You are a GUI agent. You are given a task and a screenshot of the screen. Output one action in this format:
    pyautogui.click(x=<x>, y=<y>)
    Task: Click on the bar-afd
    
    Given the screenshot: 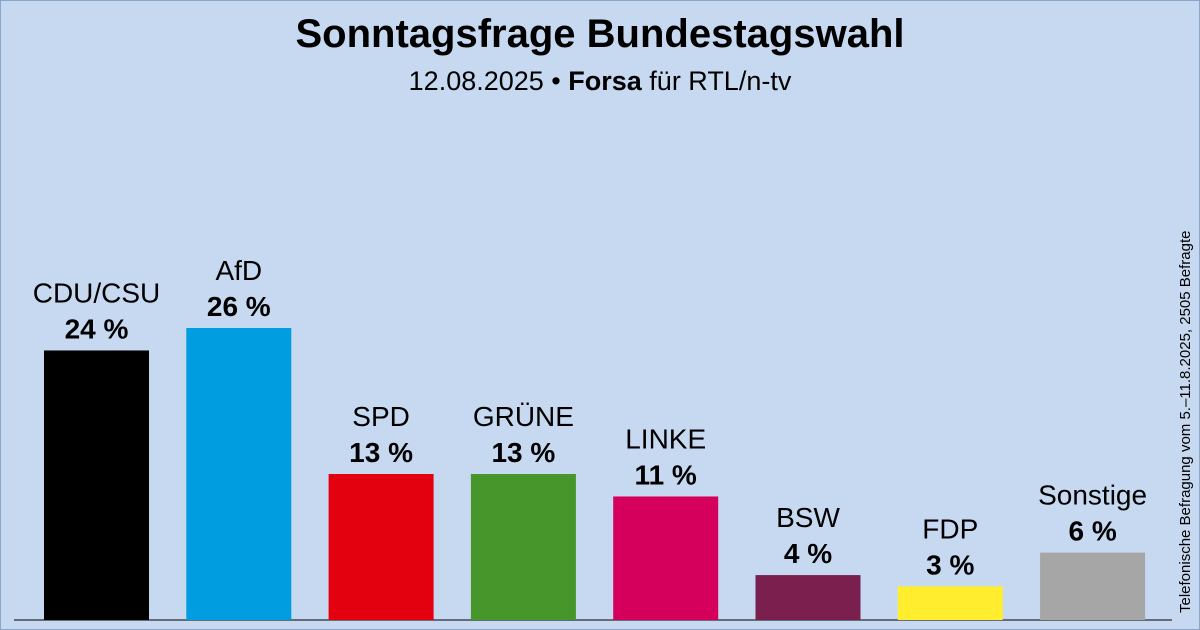 What is the action you would take?
    pyautogui.click(x=239, y=474)
    